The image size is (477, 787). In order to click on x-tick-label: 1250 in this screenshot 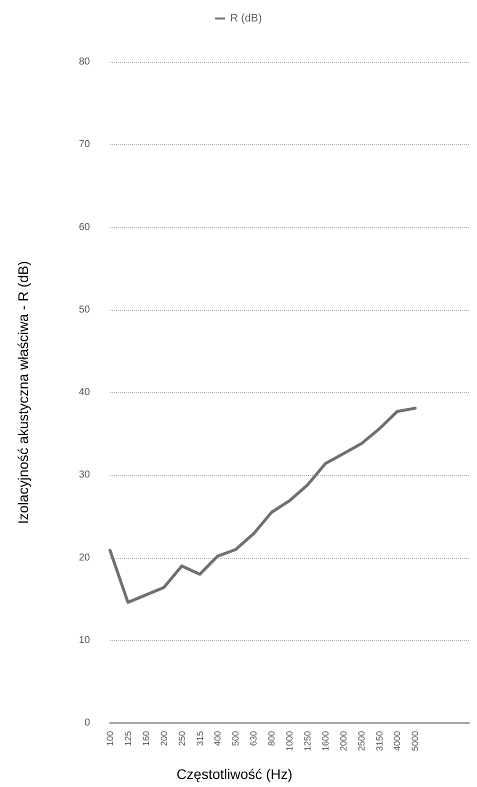, I will do `click(307, 741)`.